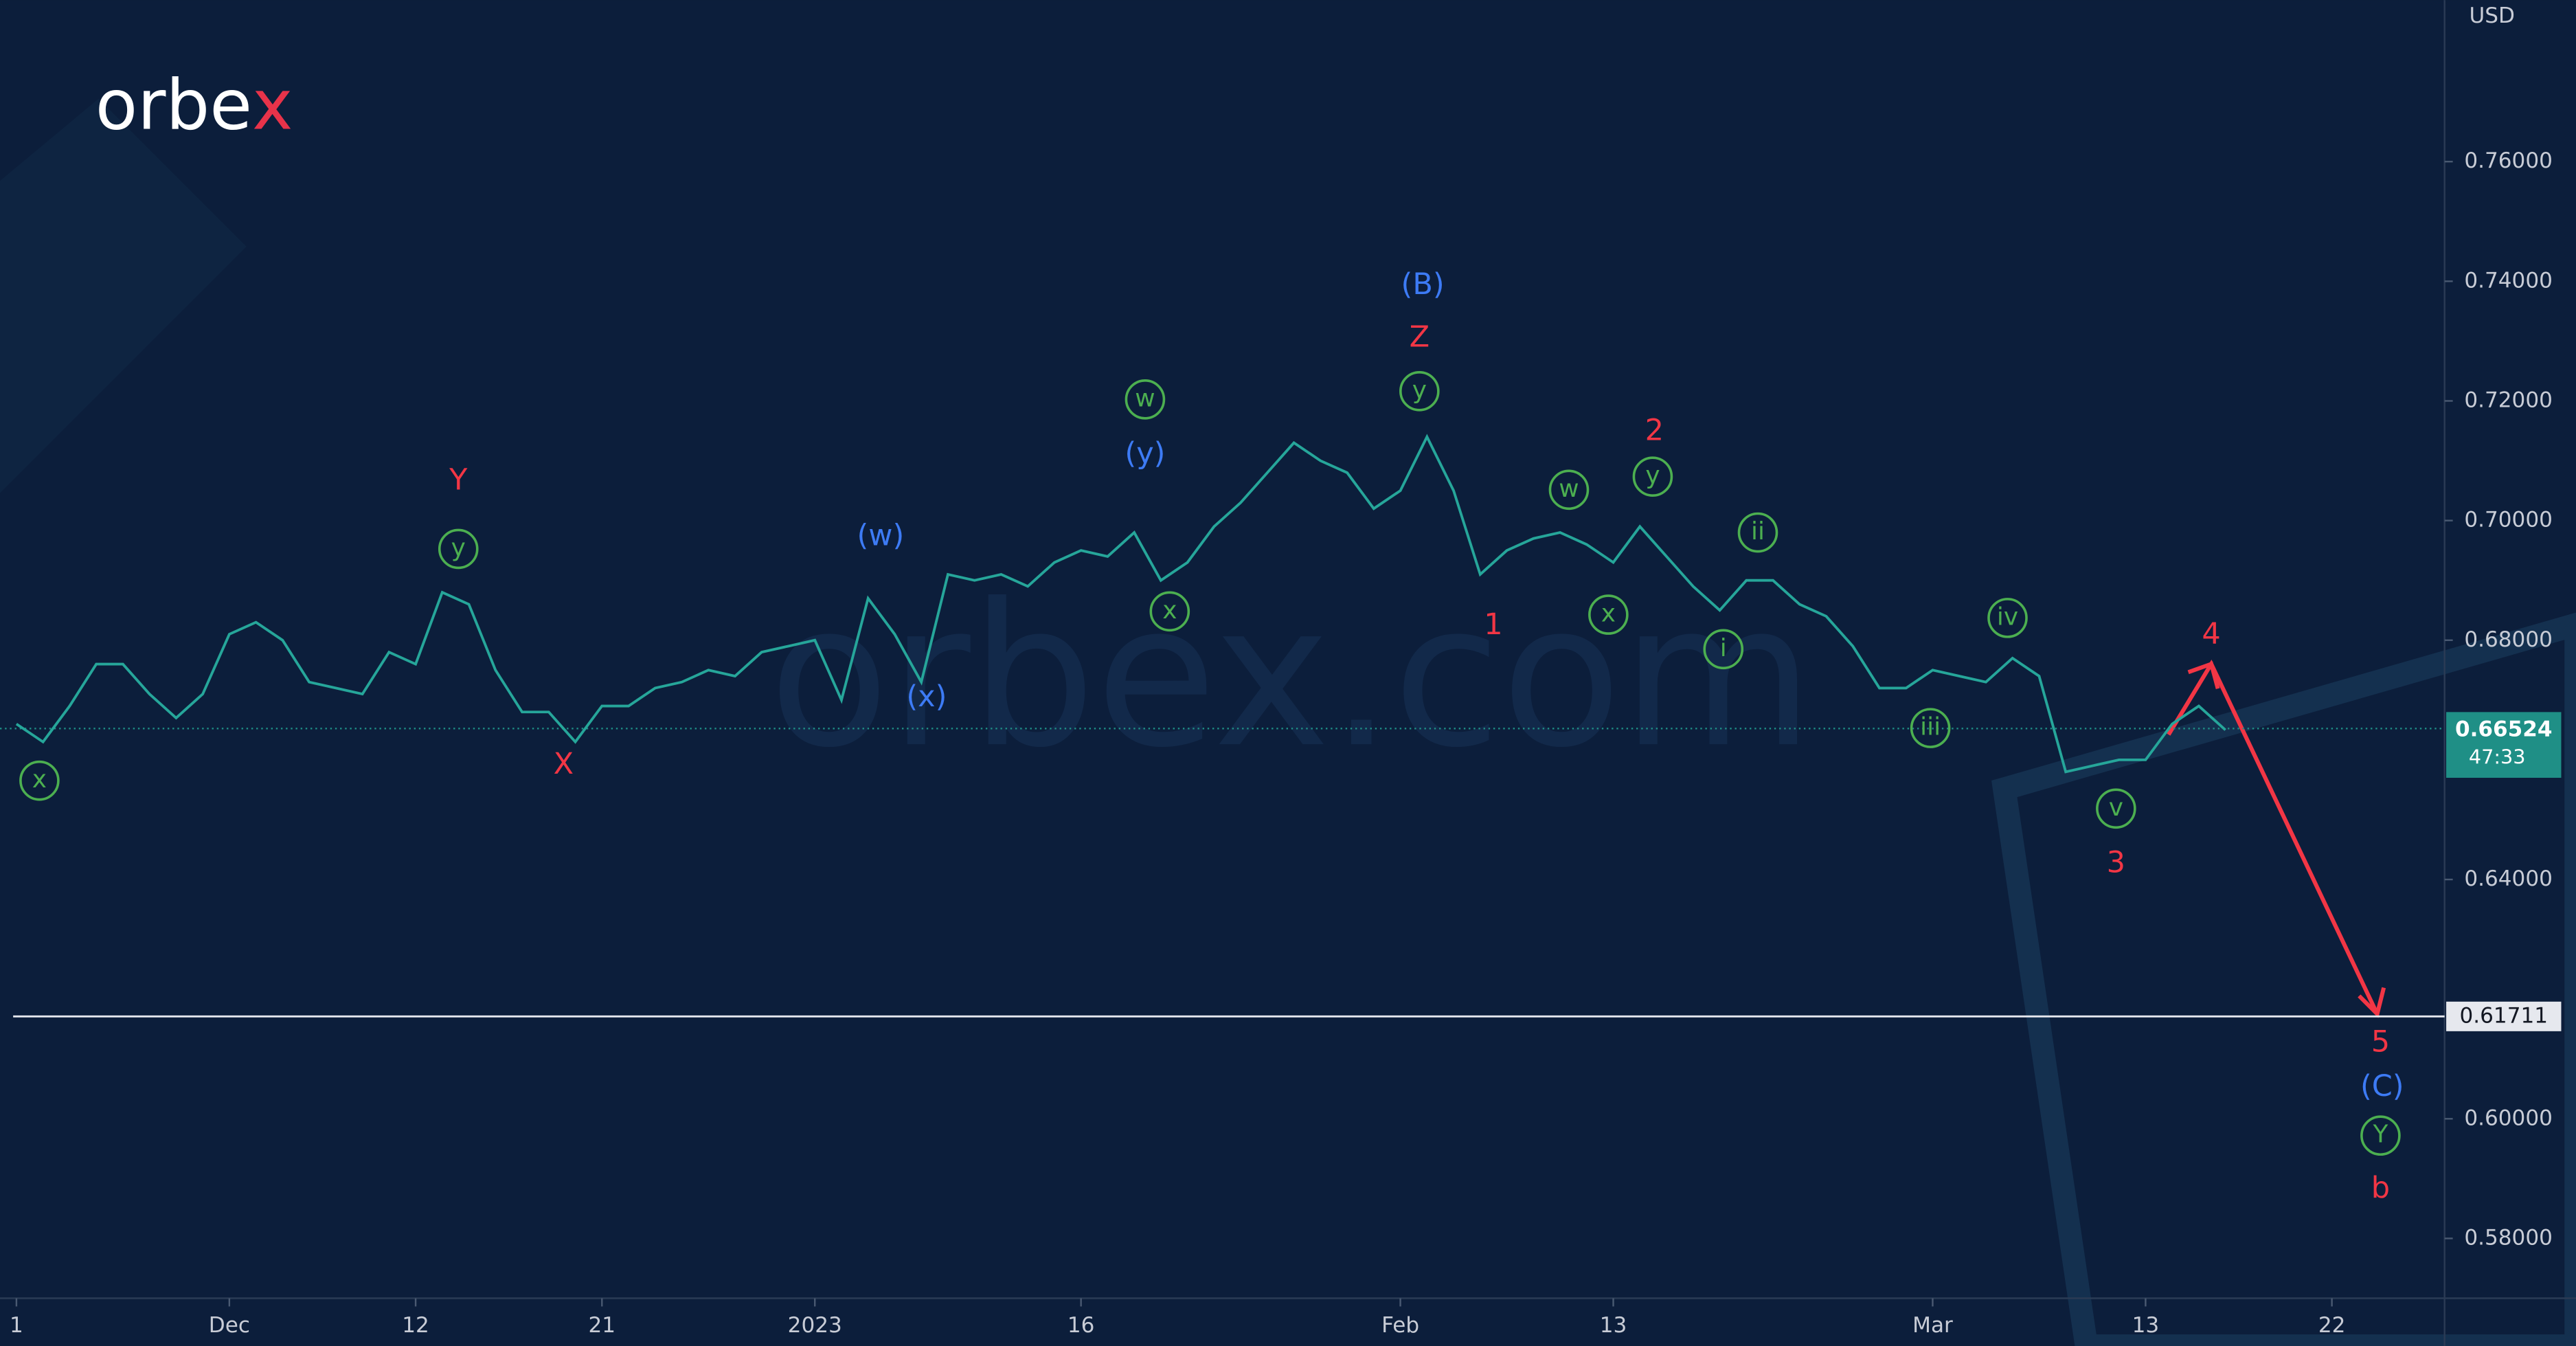  I want to click on circled-wave-label: iv, so click(2007, 617).